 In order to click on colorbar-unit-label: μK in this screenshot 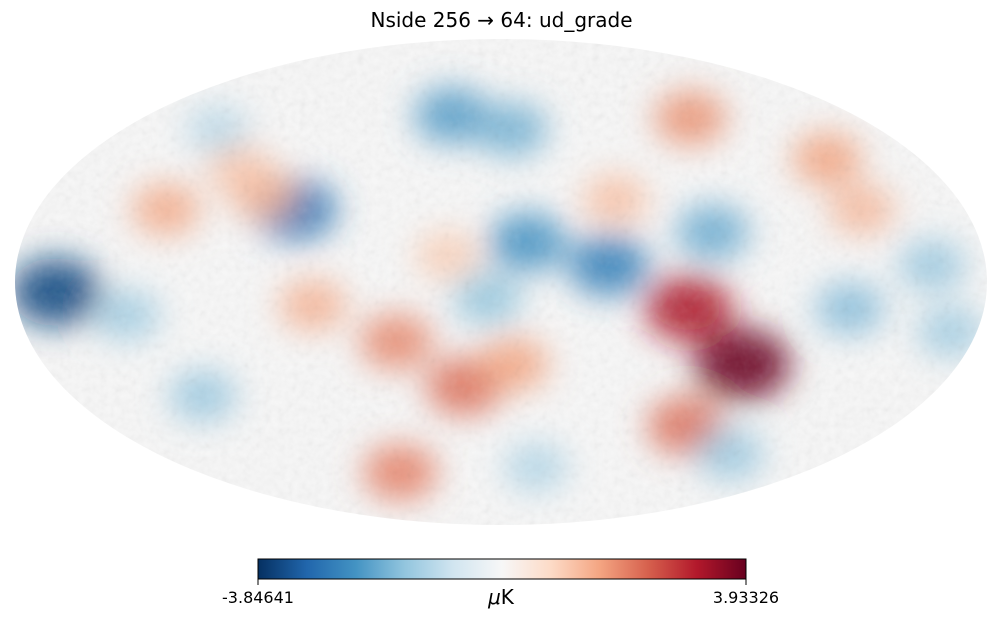, I will do `click(501, 597)`.